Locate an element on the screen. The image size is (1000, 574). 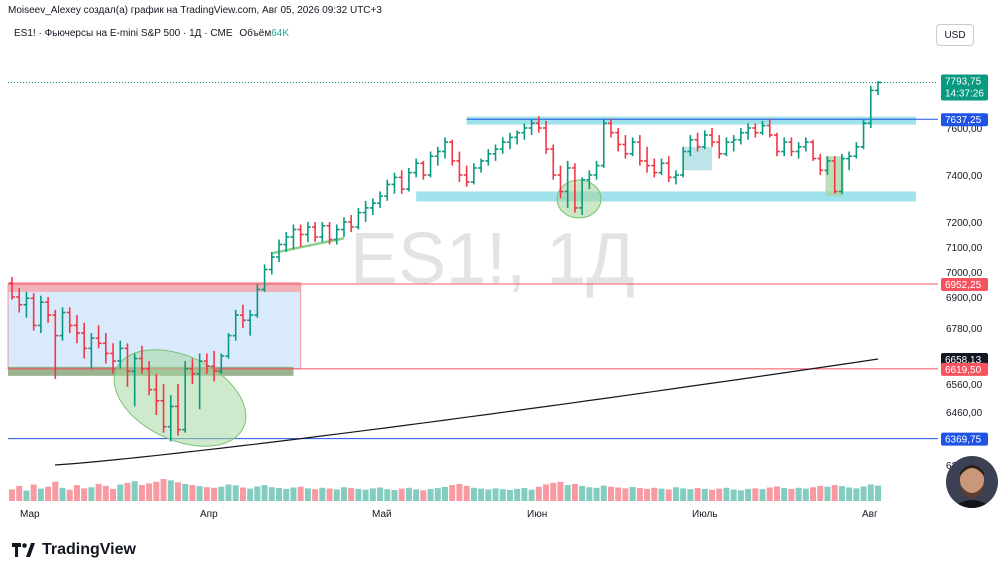
author-avatar is located at coordinates (972, 482).